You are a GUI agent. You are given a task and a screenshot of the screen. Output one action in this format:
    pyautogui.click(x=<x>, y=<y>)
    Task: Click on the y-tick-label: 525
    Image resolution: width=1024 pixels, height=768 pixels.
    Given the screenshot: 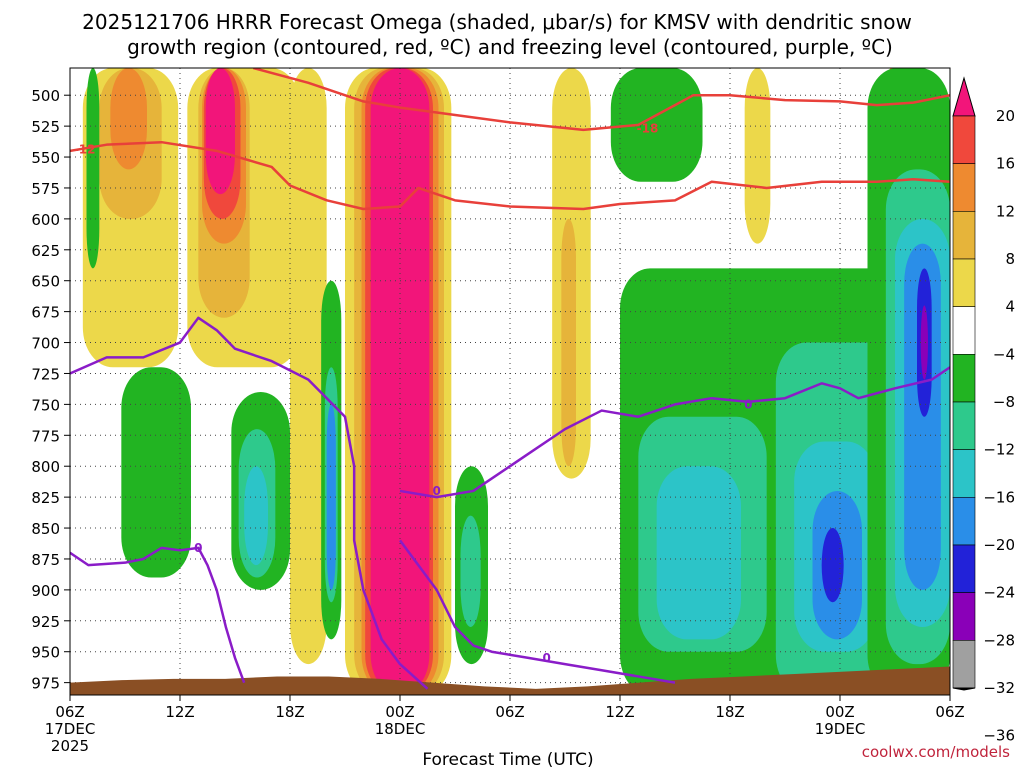 What is the action you would take?
    pyautogui.click(x=45, y=127)
    